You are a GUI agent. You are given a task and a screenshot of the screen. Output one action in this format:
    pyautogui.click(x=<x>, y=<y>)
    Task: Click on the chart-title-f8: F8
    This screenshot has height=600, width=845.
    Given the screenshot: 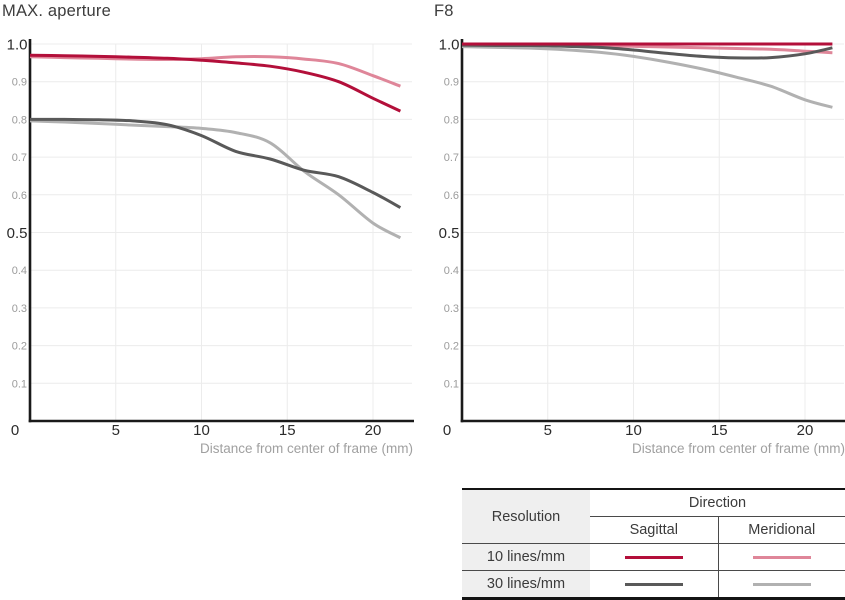 What is the action you would take?
    pyautogui.click(x=444, y=11)
    